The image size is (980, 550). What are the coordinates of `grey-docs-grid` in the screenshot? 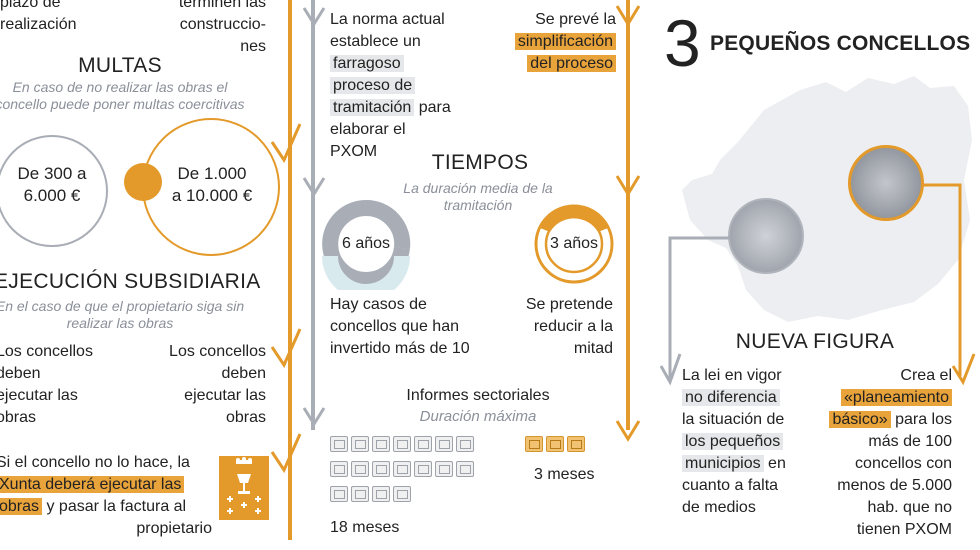 It's located at (410, 473).